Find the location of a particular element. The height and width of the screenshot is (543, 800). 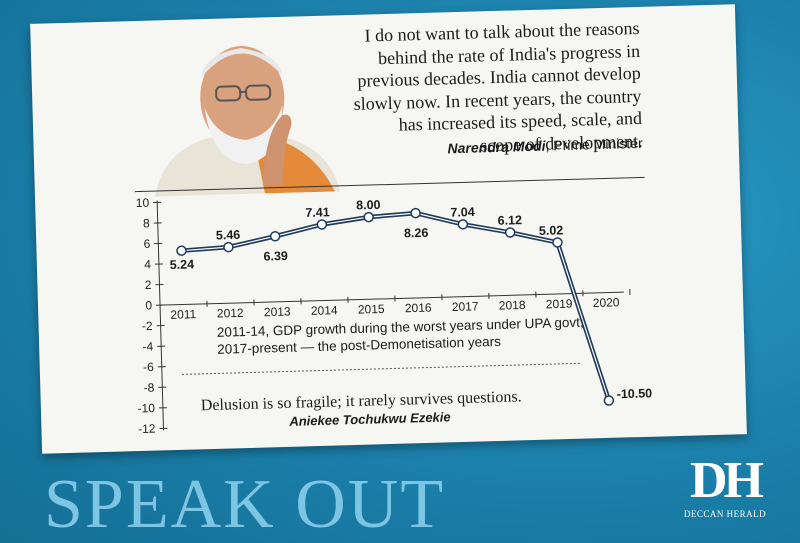

data-label: 5.02 is located at coordinates (551, 230).